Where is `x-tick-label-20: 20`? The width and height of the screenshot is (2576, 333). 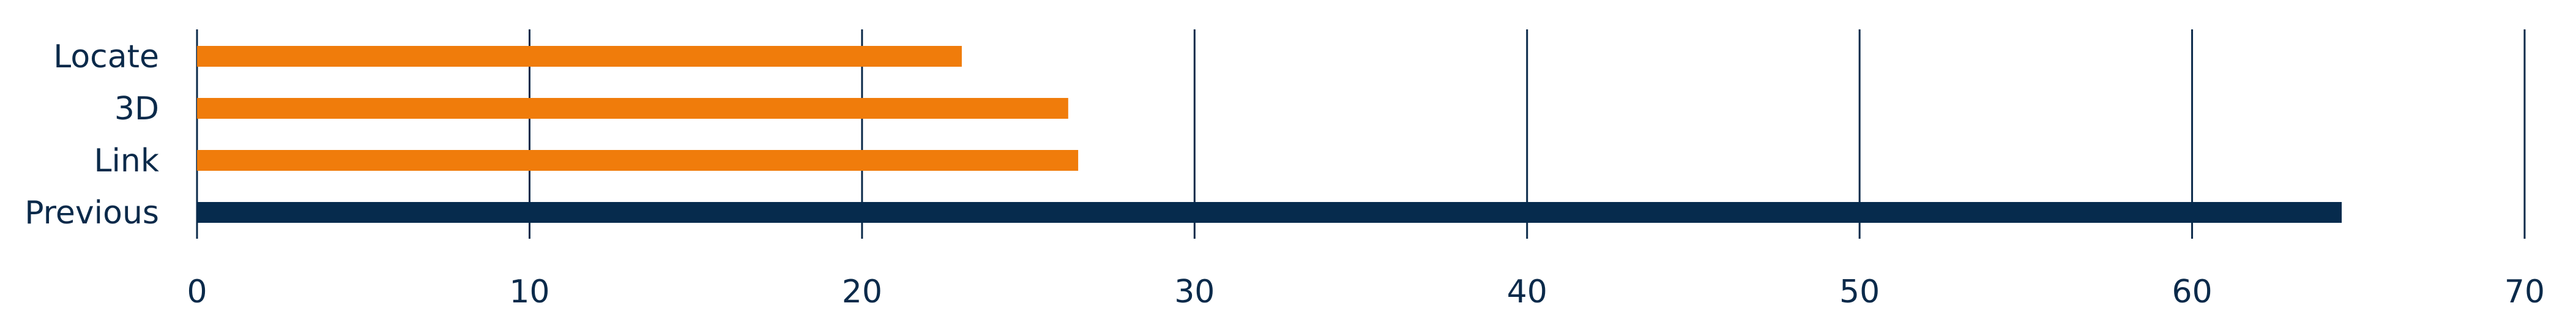
x-tick-label-20: 20 is located at coordinates (862, 292).